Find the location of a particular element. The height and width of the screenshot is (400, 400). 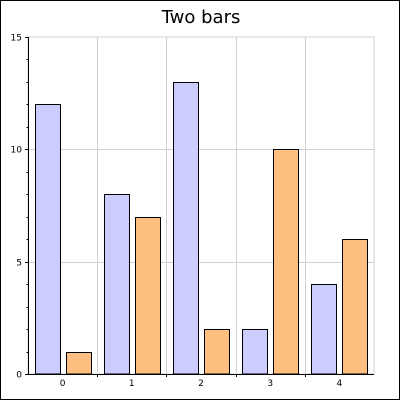

x-tick-label-0: 0 is located at coordinates (63, 384).